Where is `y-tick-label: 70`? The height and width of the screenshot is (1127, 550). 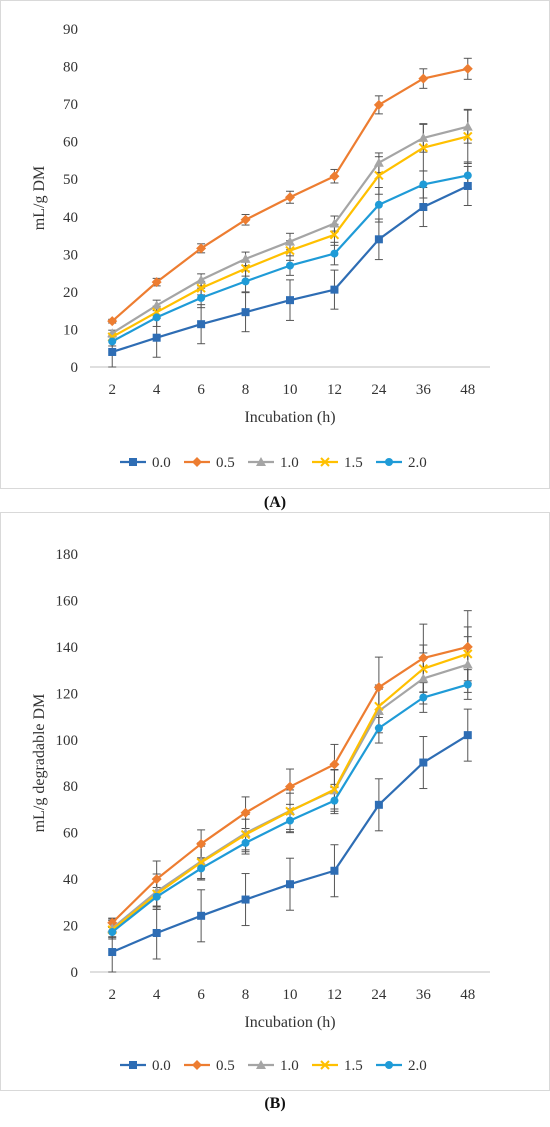
y-tick-label: 70 is located at coordinates (70, 105).